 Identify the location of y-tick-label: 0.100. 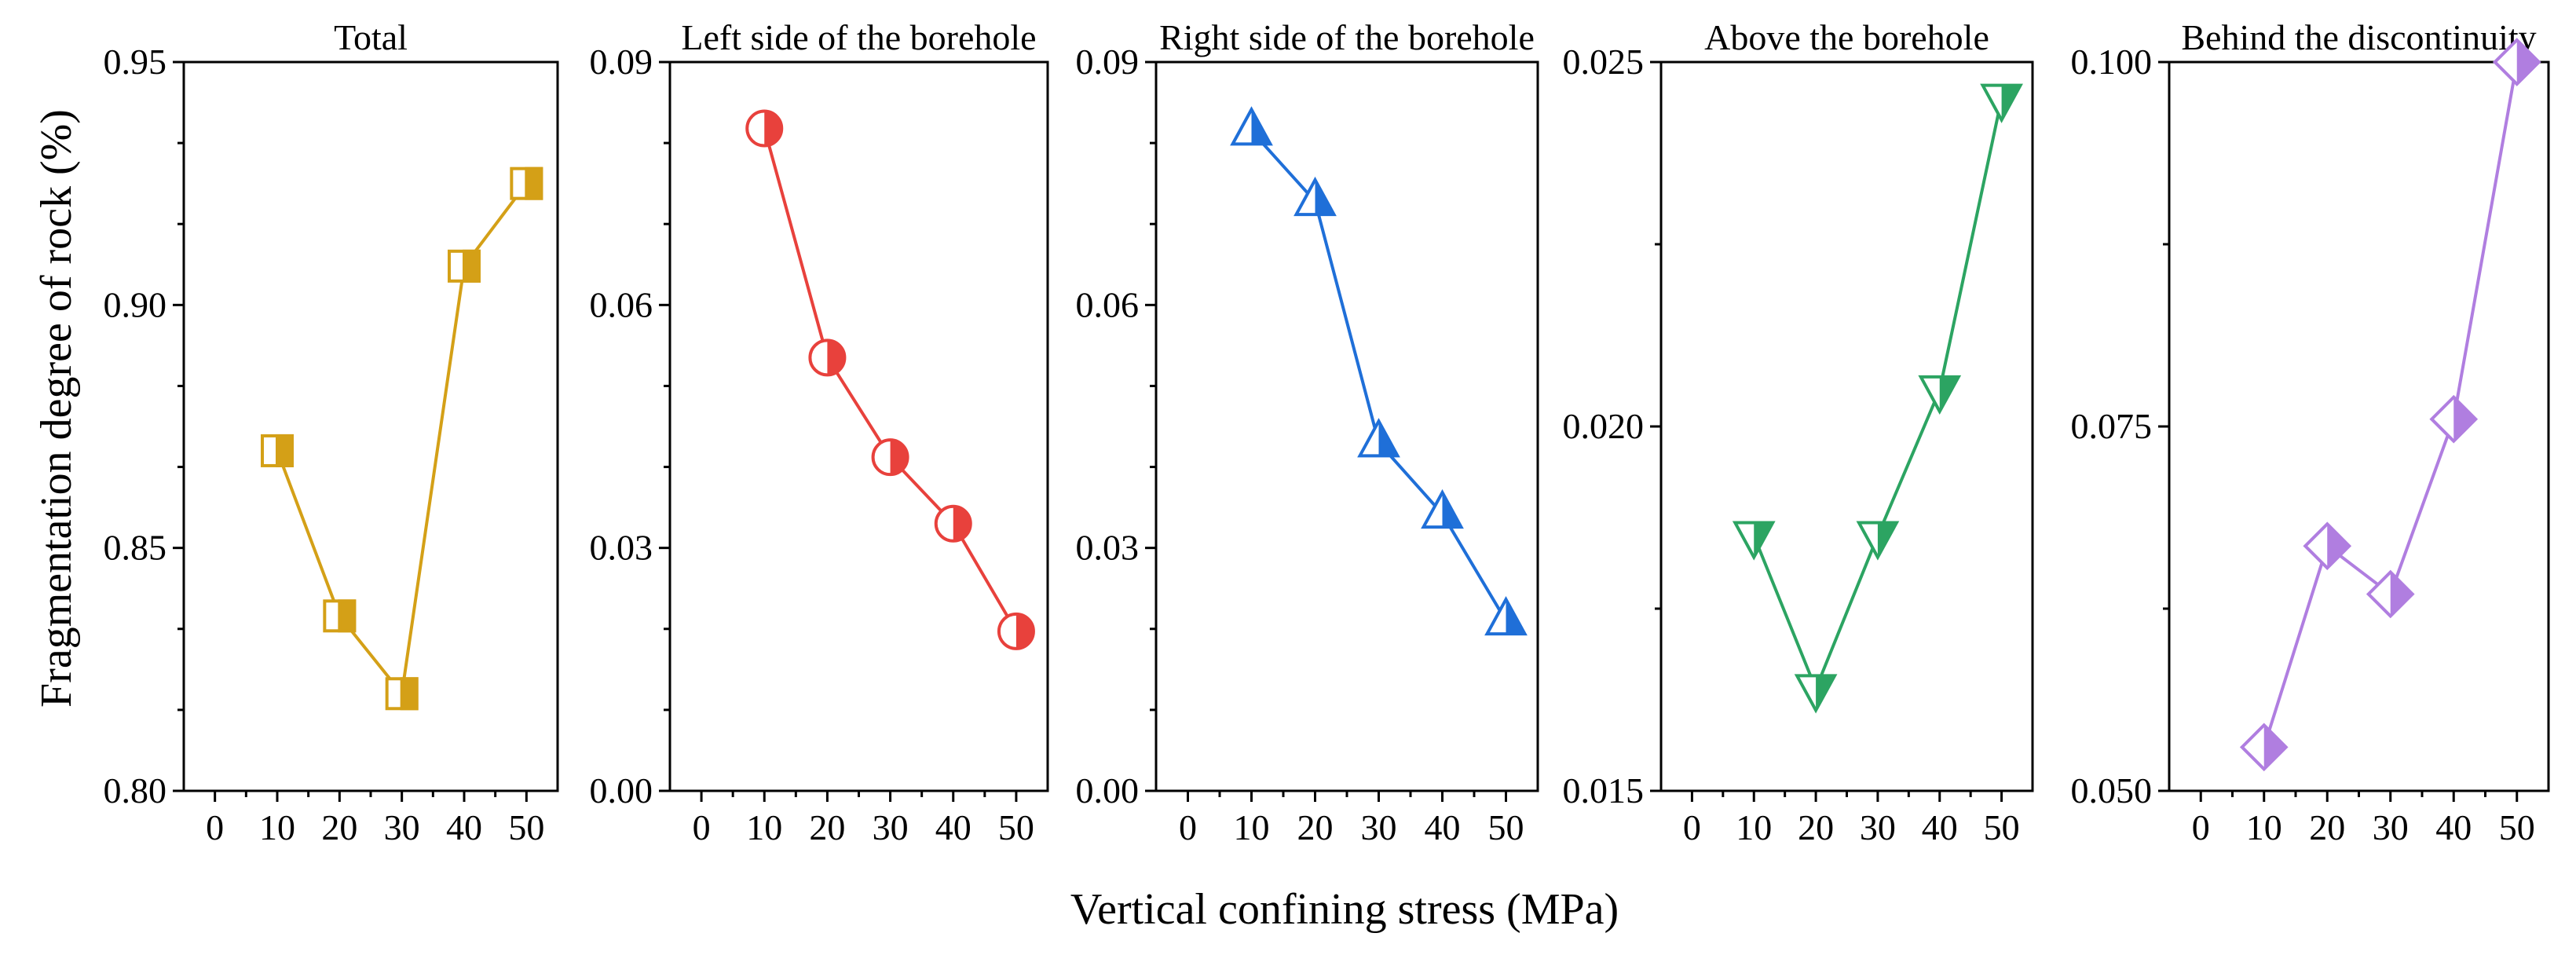
(2112, 62).